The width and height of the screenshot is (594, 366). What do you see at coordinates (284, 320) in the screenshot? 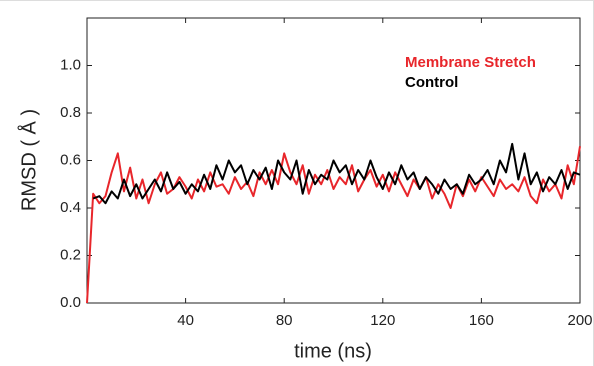
I see `x-tick-label: 80` at bounding box center [284, 320].